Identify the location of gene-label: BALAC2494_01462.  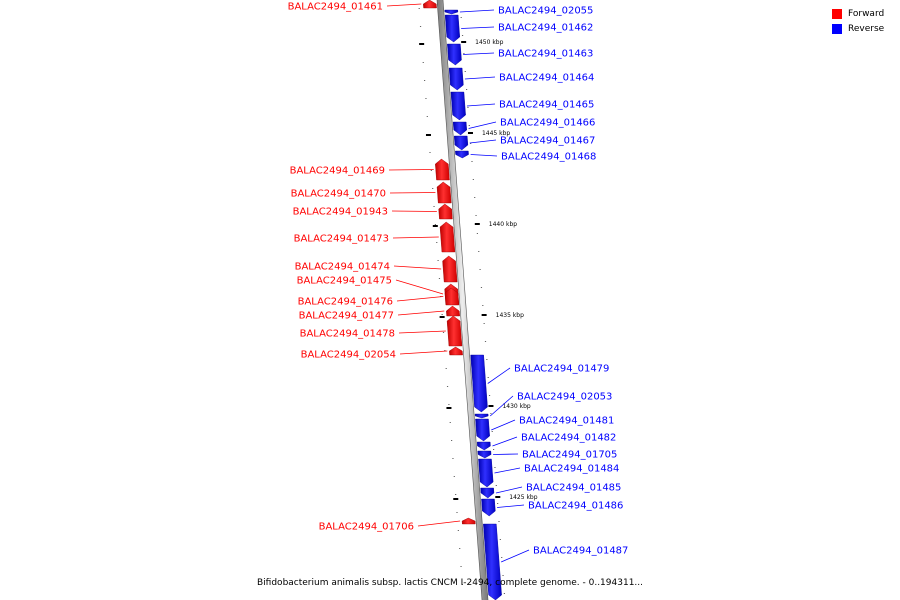
(545, 28).